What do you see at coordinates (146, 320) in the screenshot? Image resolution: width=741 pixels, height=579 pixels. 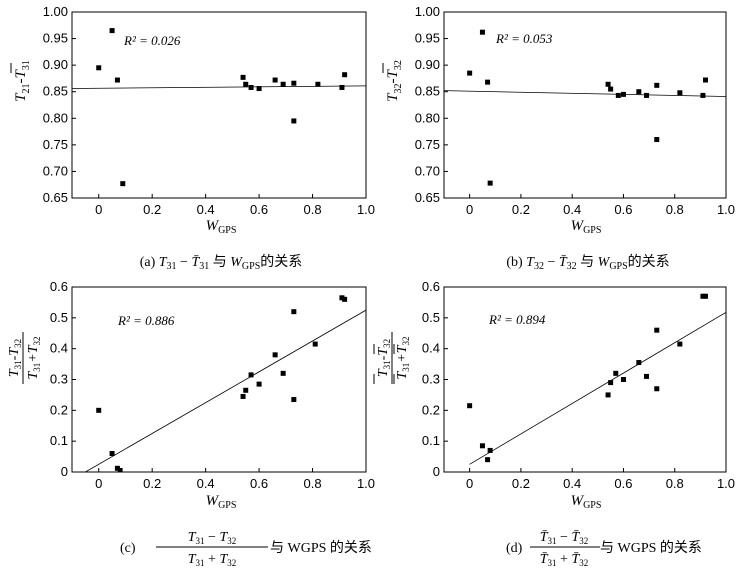 I see `r2-annotation: R² = 0.886` at bounding box center [146, 320].